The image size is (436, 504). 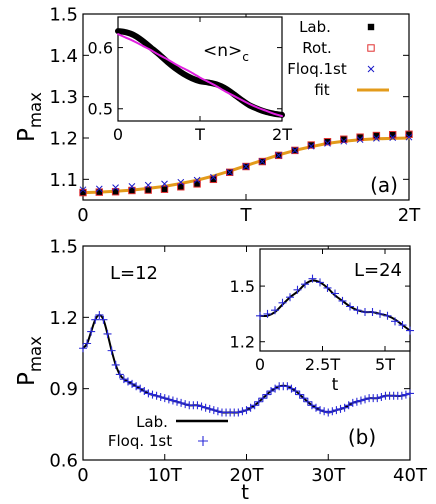 I want to click on y-tick-label: 0.5, so click(x=100, y=109).